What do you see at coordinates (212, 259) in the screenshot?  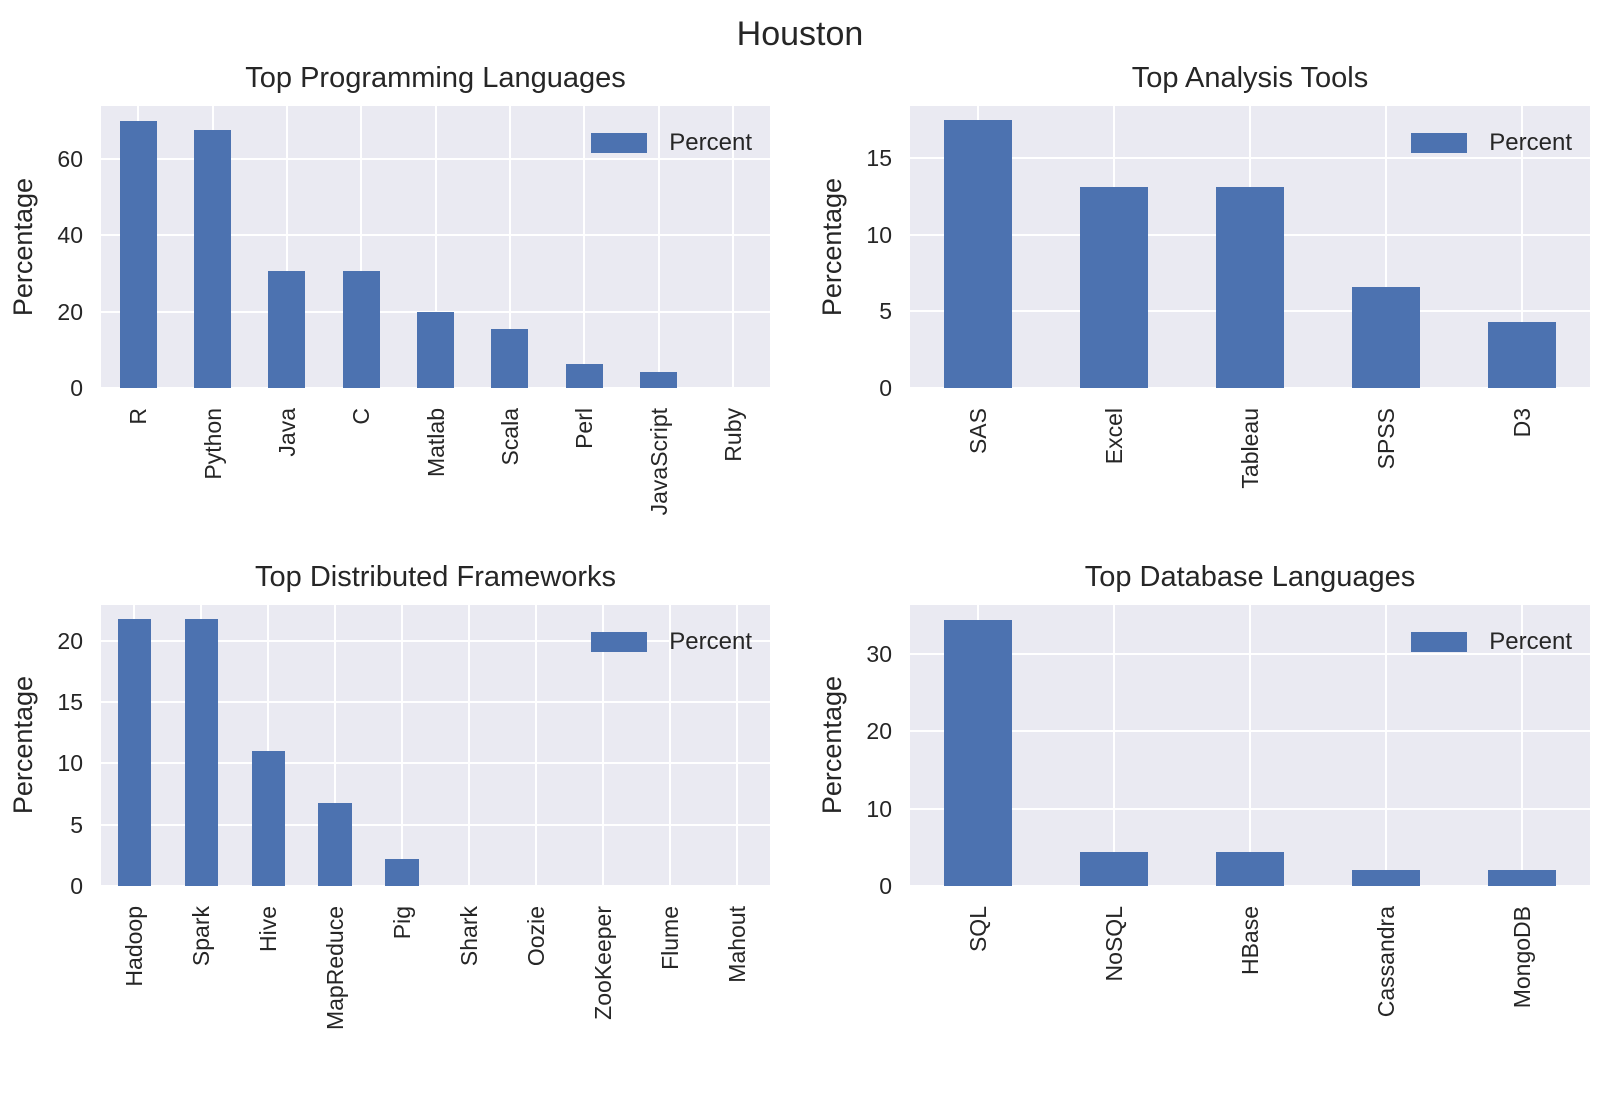 I see `bar-python` at bounding box center [212, 259].